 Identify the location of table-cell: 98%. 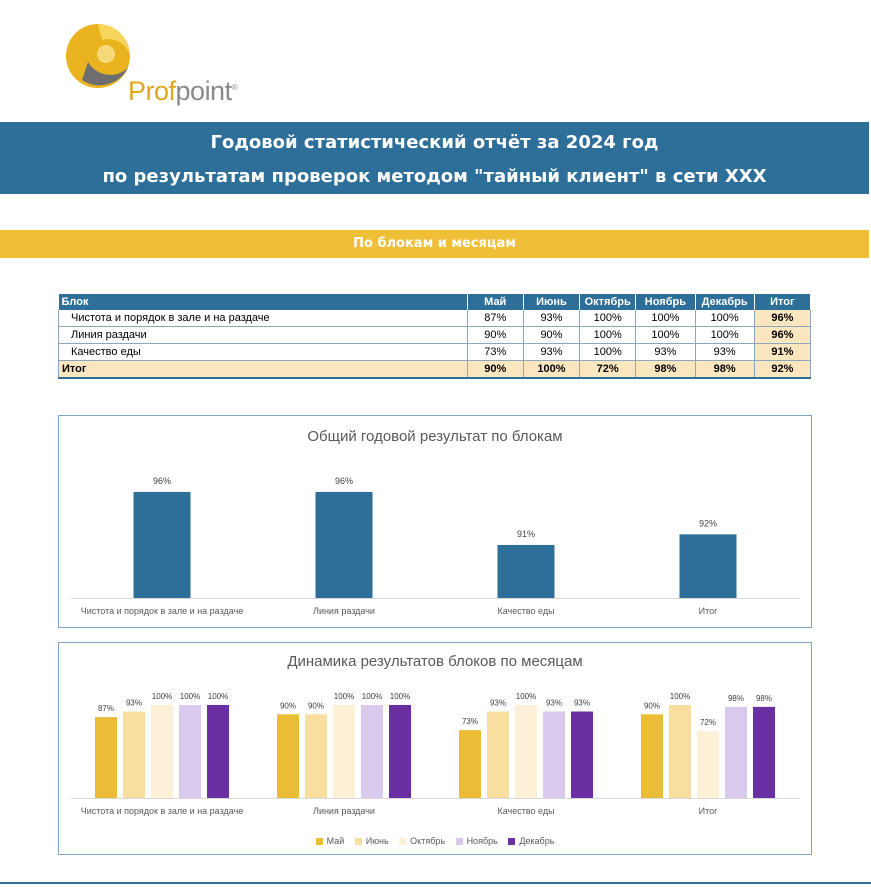
(725, 369).